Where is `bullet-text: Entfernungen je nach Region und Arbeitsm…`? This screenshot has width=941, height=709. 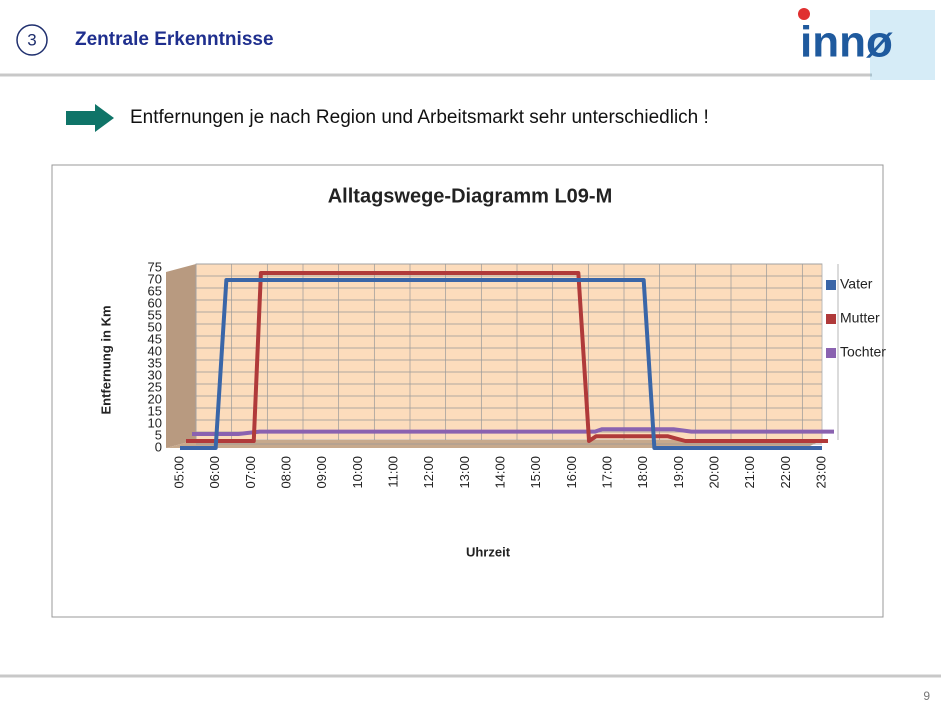
bullet-text: Entfernungen je nach Region und Arbeitsm… is located at coordinates (419, 117).